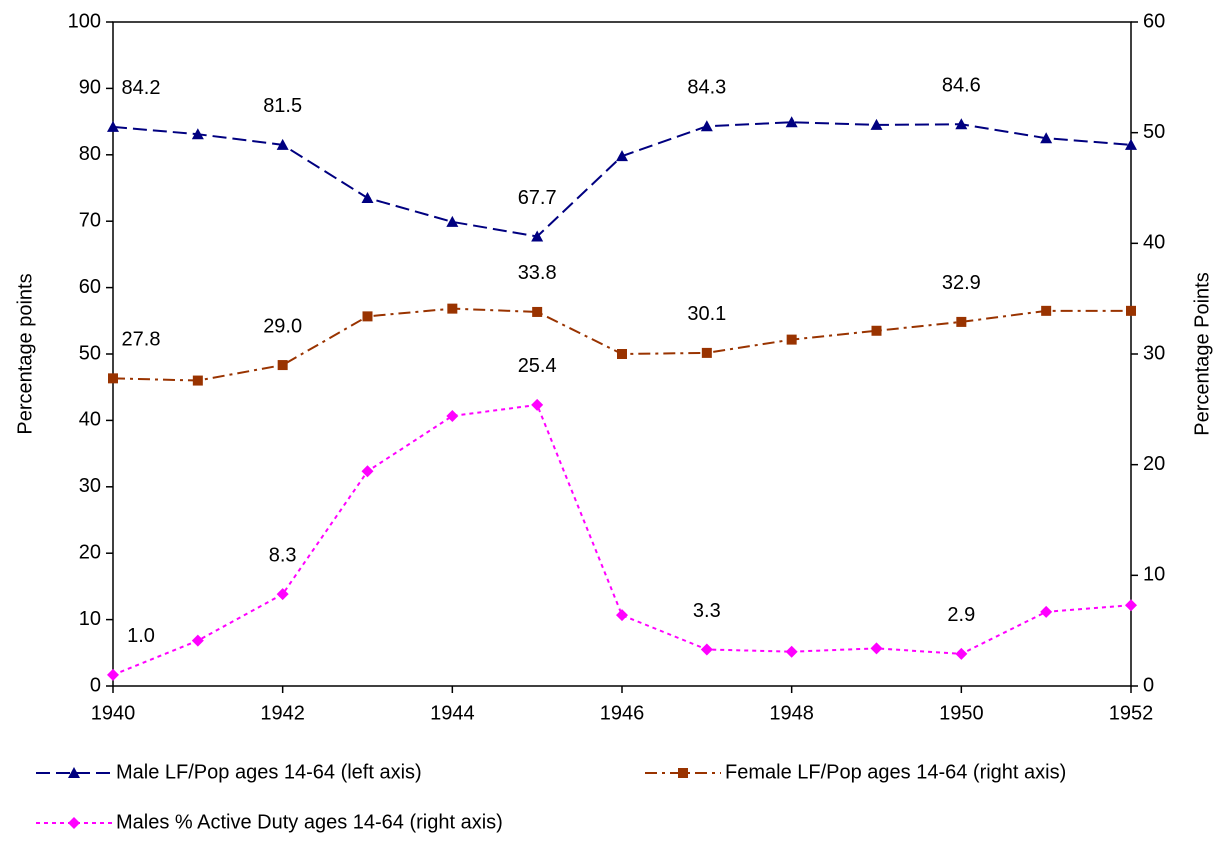 Image resolution: width=1226 pixels, height=864 pixels. What do you see at coordinates (90, 154) in the screenshot?
I see `y-tick-label: 80` at bounding box center [90, 154].